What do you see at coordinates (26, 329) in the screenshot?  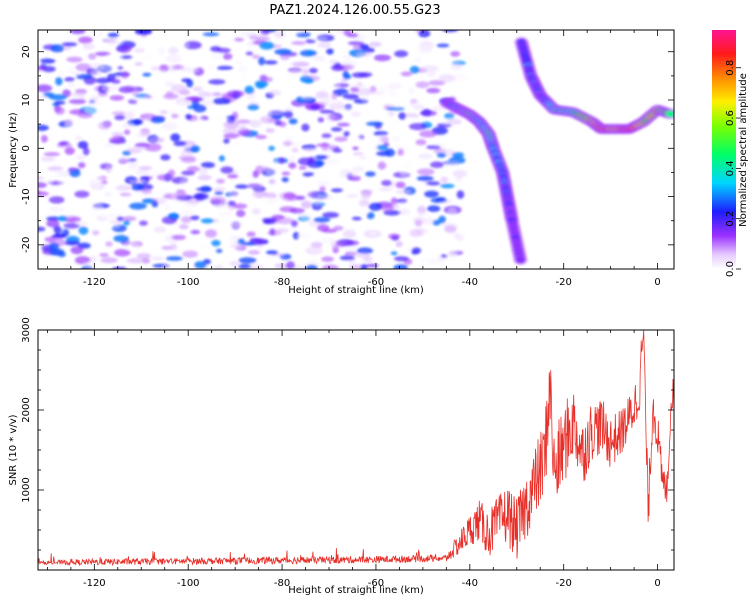 I see `y-tick-label: 3000` at bounding box center [26, 329].